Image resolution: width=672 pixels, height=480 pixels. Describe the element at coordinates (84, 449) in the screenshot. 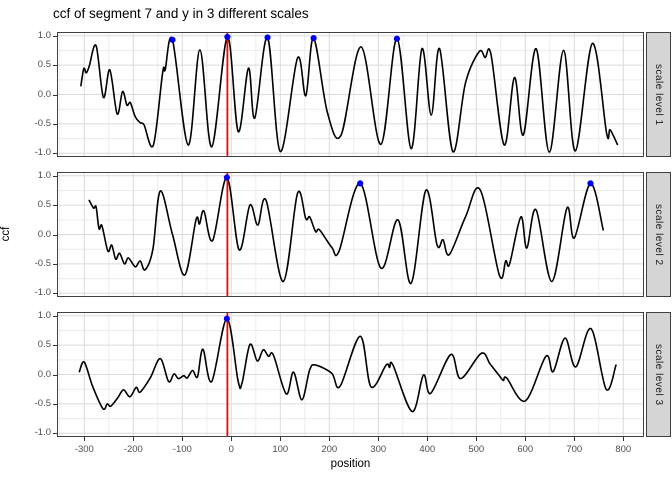

I see `x-tick-label: -300` at that location.